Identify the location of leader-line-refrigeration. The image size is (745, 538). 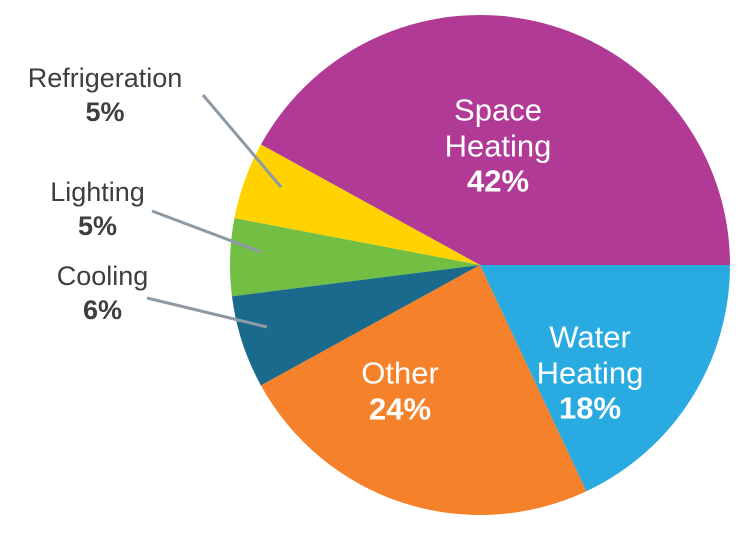
(242, 141).